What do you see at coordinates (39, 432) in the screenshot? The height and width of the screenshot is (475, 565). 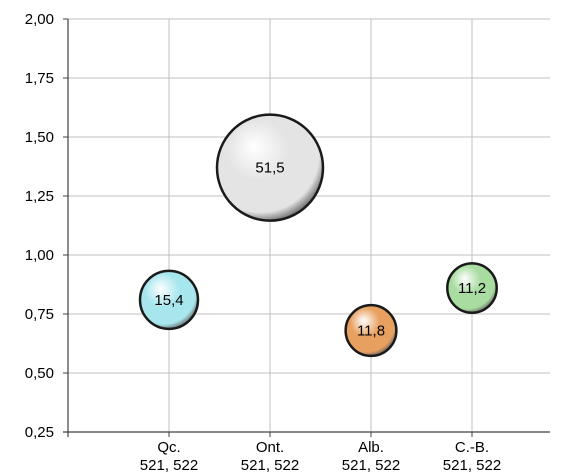 I see `y-tick-label: 0,25` at bounding box center [39, 432].